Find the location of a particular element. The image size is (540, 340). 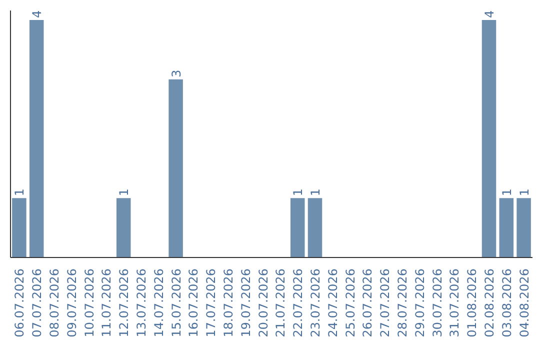

x-tick-label: 18.07.2026 is located at coordinates (229, 303).